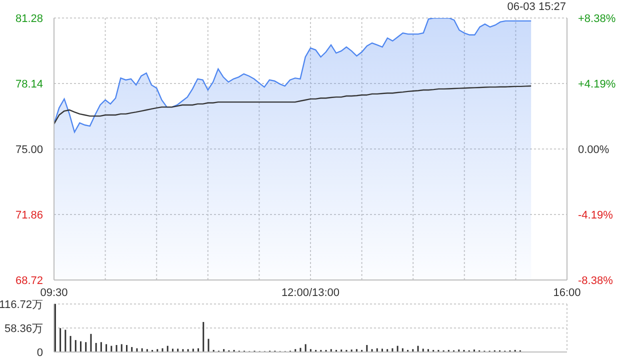  Describe the element at coordinates (594, 150) in the screenshot. I see `y2-tick-label: 0.00%` at that location.